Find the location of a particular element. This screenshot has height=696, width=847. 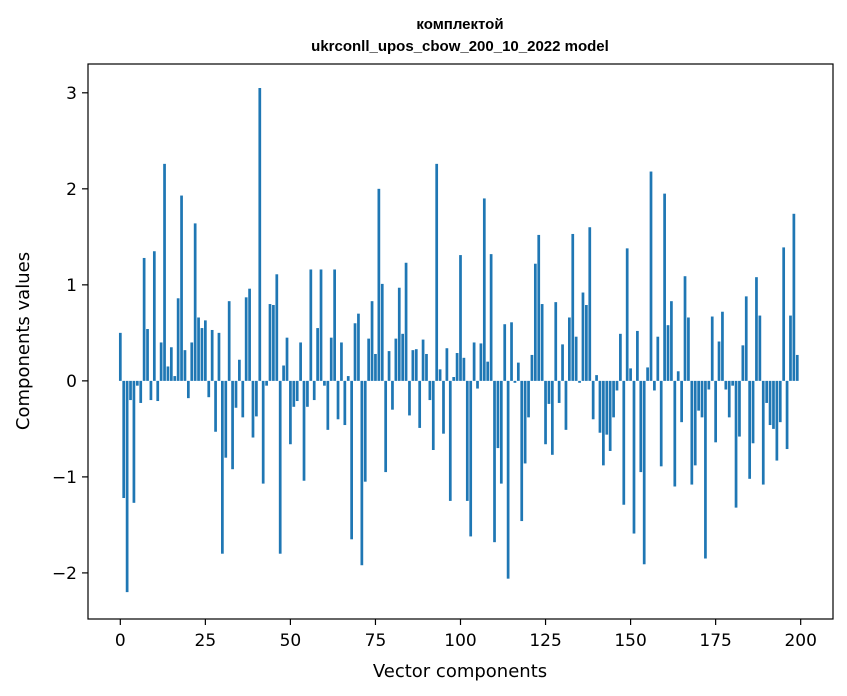

x-tick-label: 50 is located at coordinates (291, 641).